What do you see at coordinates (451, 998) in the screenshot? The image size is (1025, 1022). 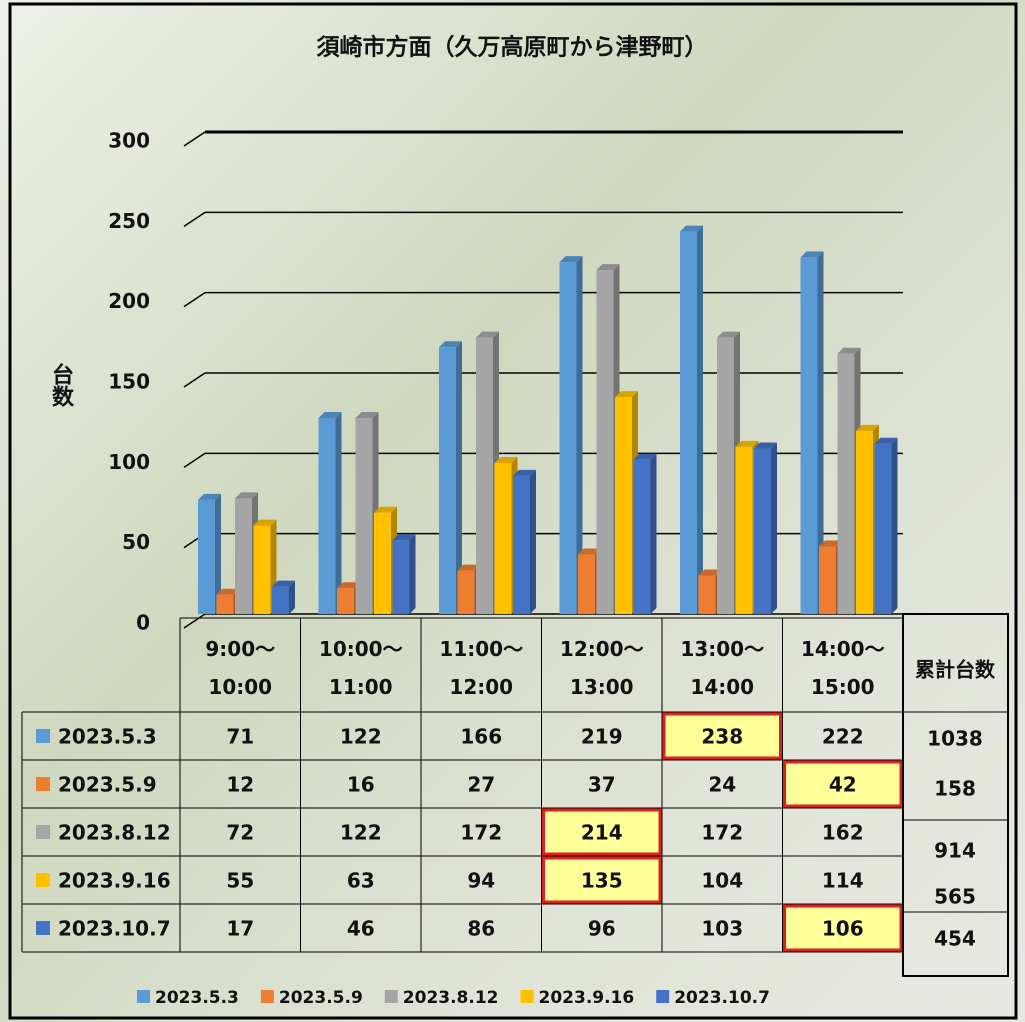 I see `legend-label: 2023.8.12` at bounding box center [451, 998].